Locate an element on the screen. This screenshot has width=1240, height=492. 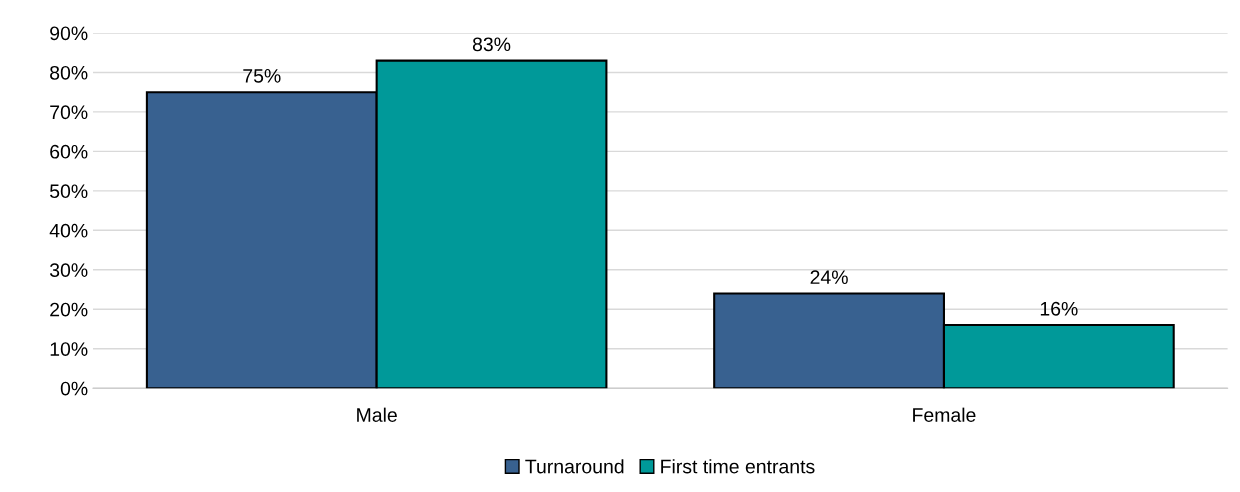
x-tick-label: Male is located at coordinates (377, 414).